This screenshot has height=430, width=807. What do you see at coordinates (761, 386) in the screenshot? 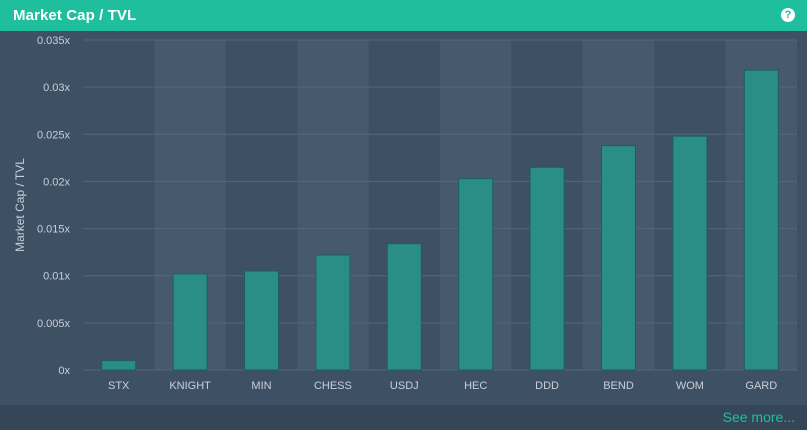
I see `x-tick-label: GARD` at bounding box center [761, 386].